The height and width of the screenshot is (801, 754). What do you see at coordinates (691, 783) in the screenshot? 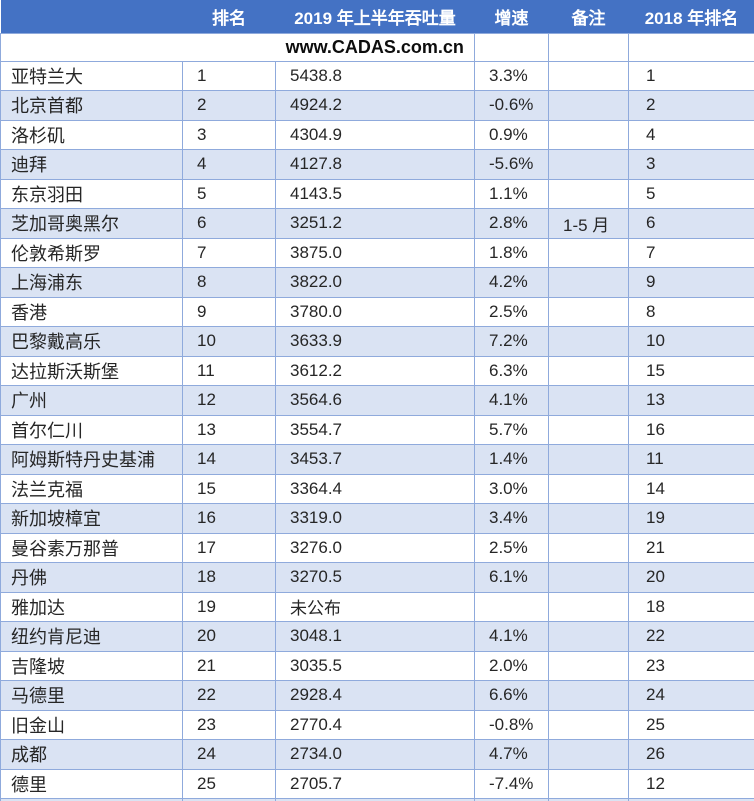
I see `cell-rank-2018: 12` at bounding box center [691, 783].